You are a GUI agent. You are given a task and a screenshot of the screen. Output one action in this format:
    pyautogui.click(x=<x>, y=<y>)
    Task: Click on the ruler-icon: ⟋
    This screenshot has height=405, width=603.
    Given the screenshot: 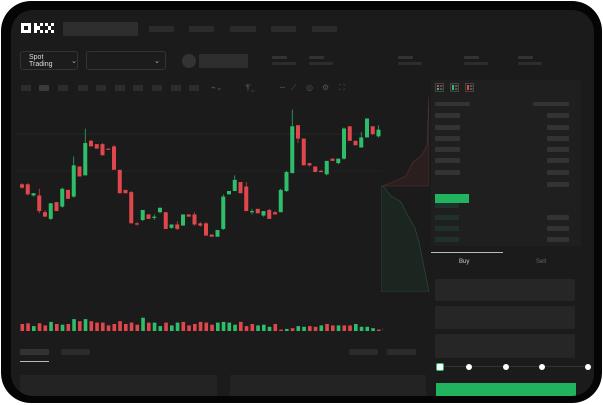 What is the action you would take?
    pyautogui.click(x=294, y=87)
    